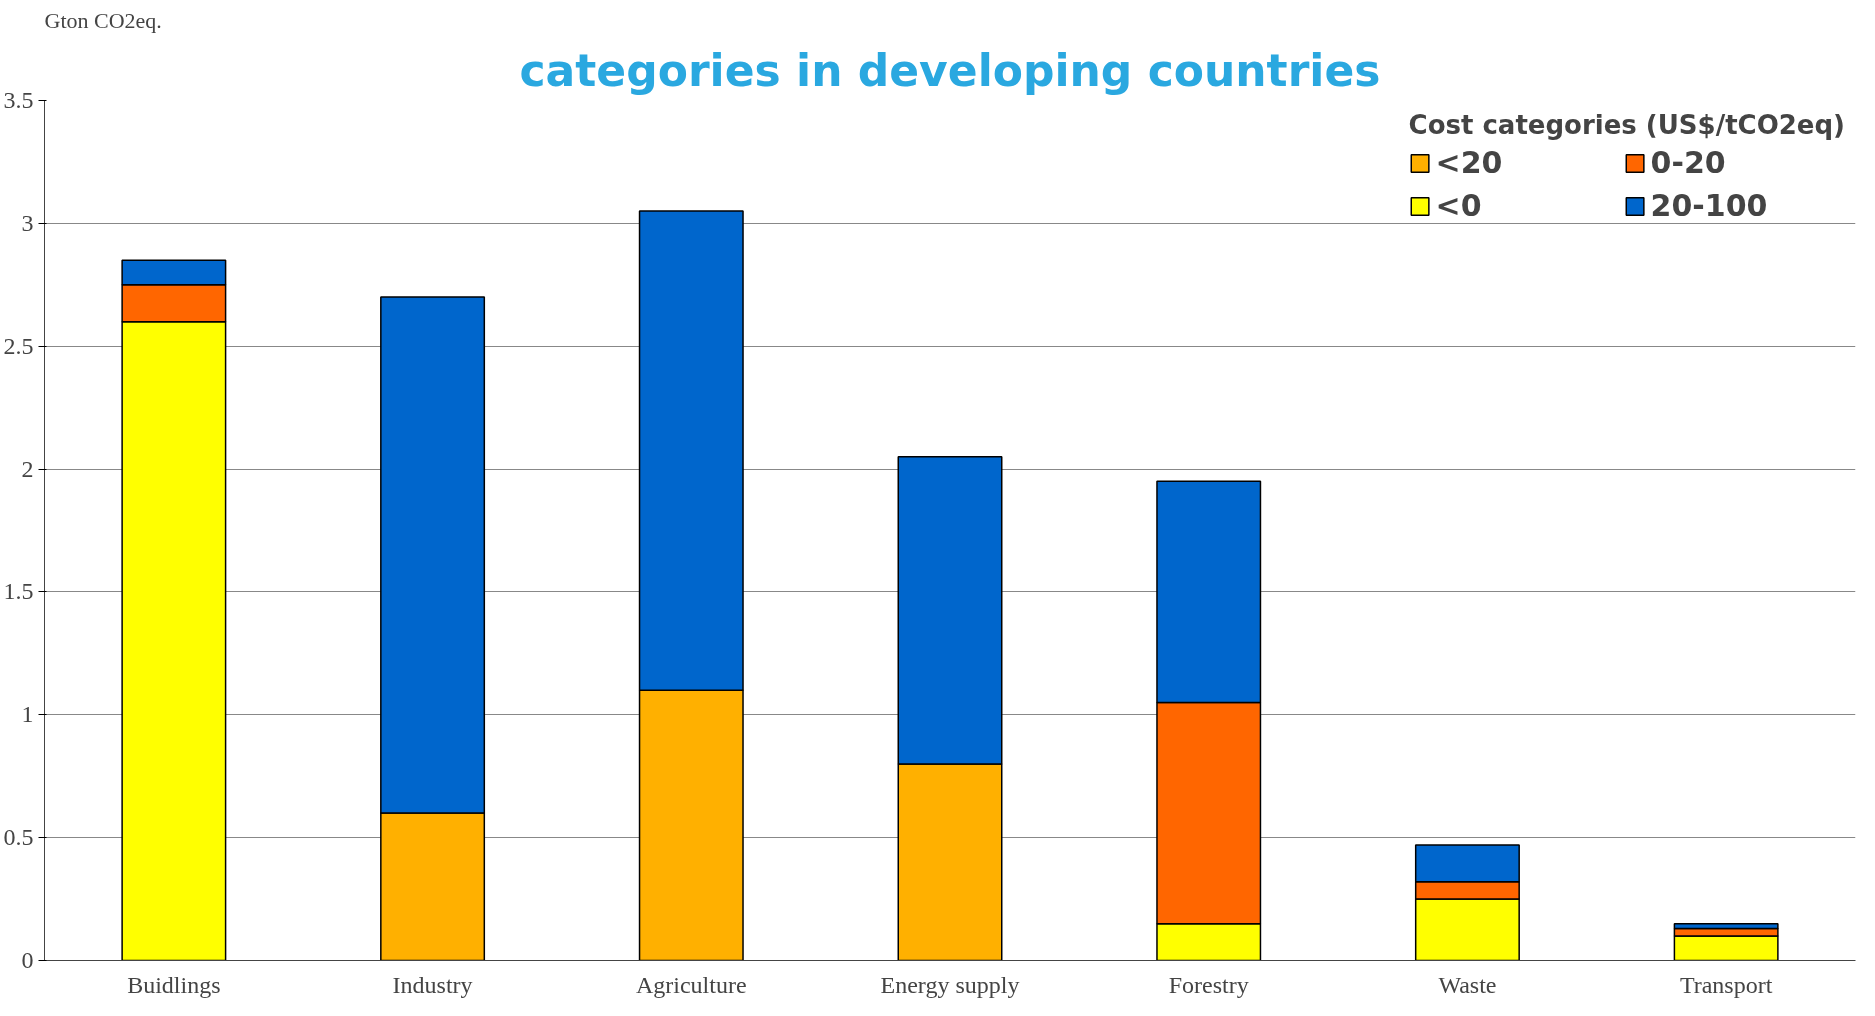 This screenshot has height=1016, width=1875. What do you see at coordinates (18, 345) in the screenshot?
I see `y-tick-label: 2.5` at bounding box center [18, 345].